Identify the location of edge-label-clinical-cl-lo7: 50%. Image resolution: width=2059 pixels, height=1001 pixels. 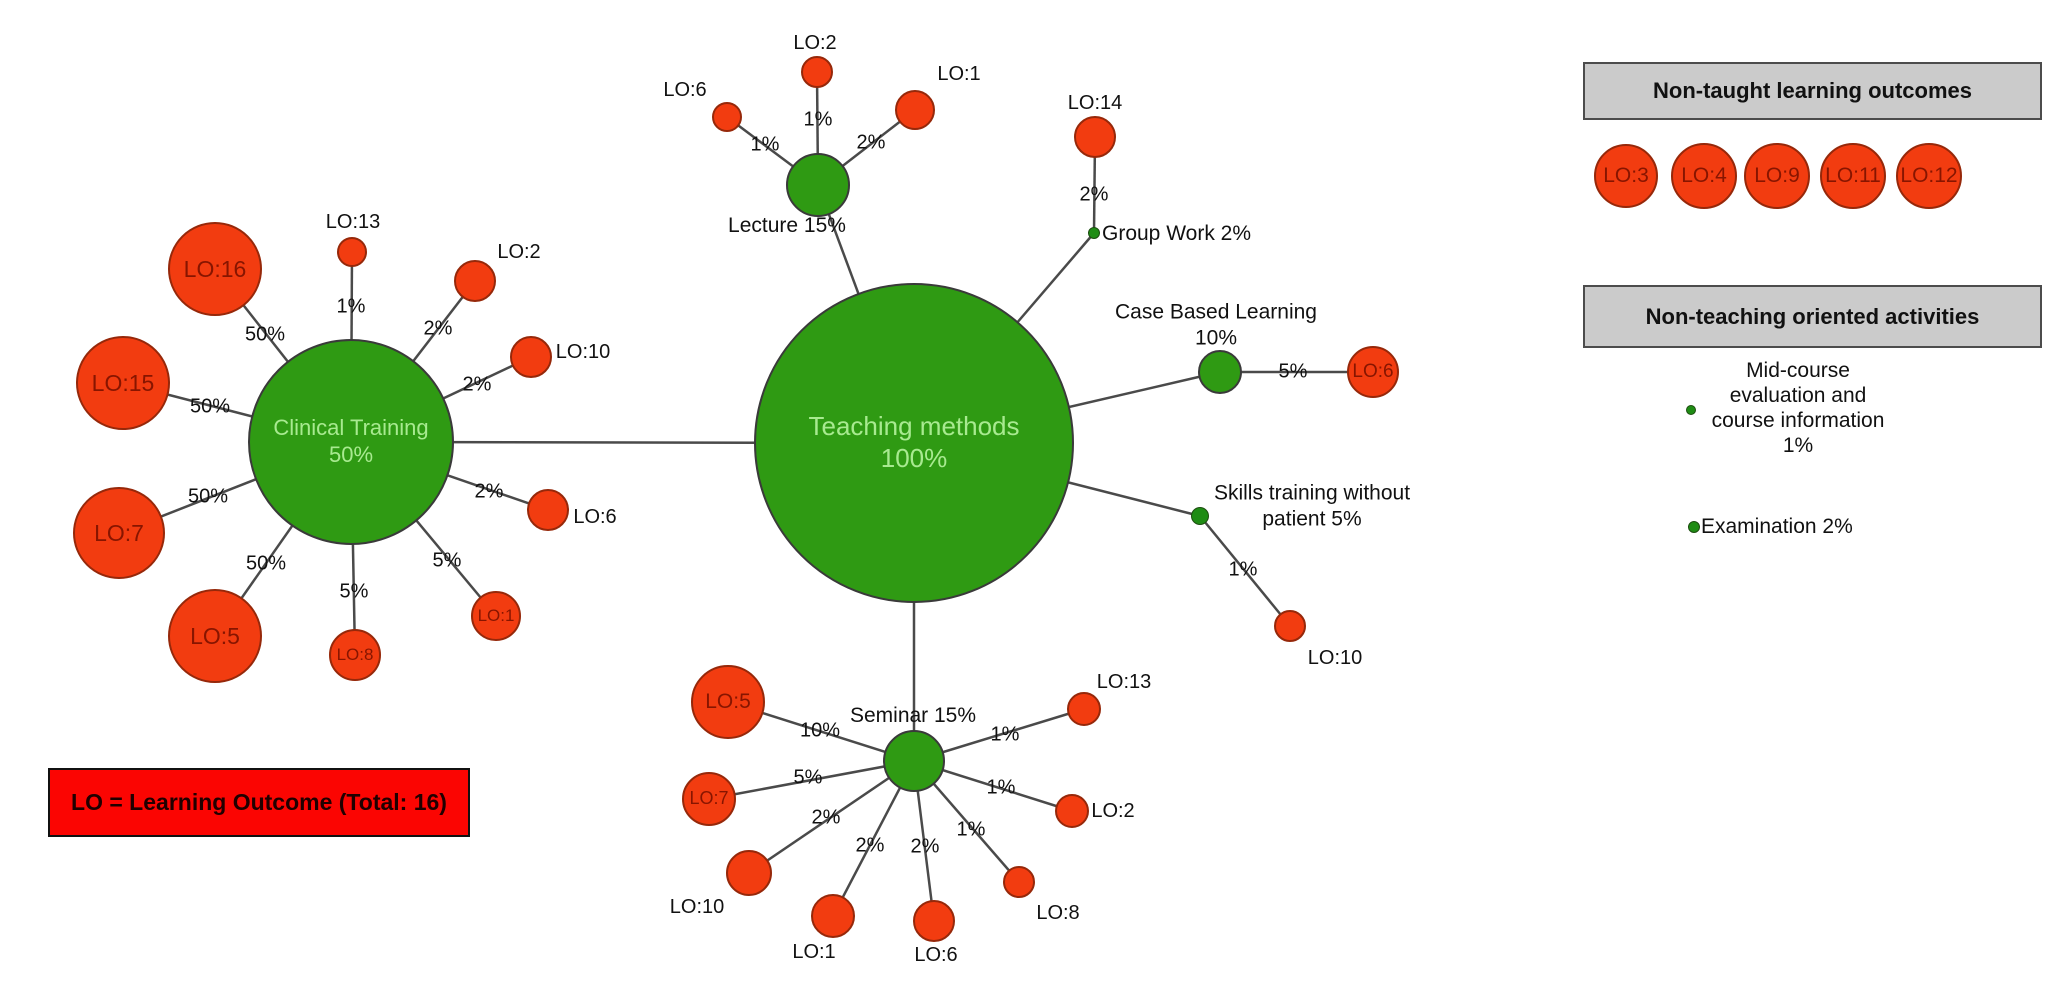
(208, 496).